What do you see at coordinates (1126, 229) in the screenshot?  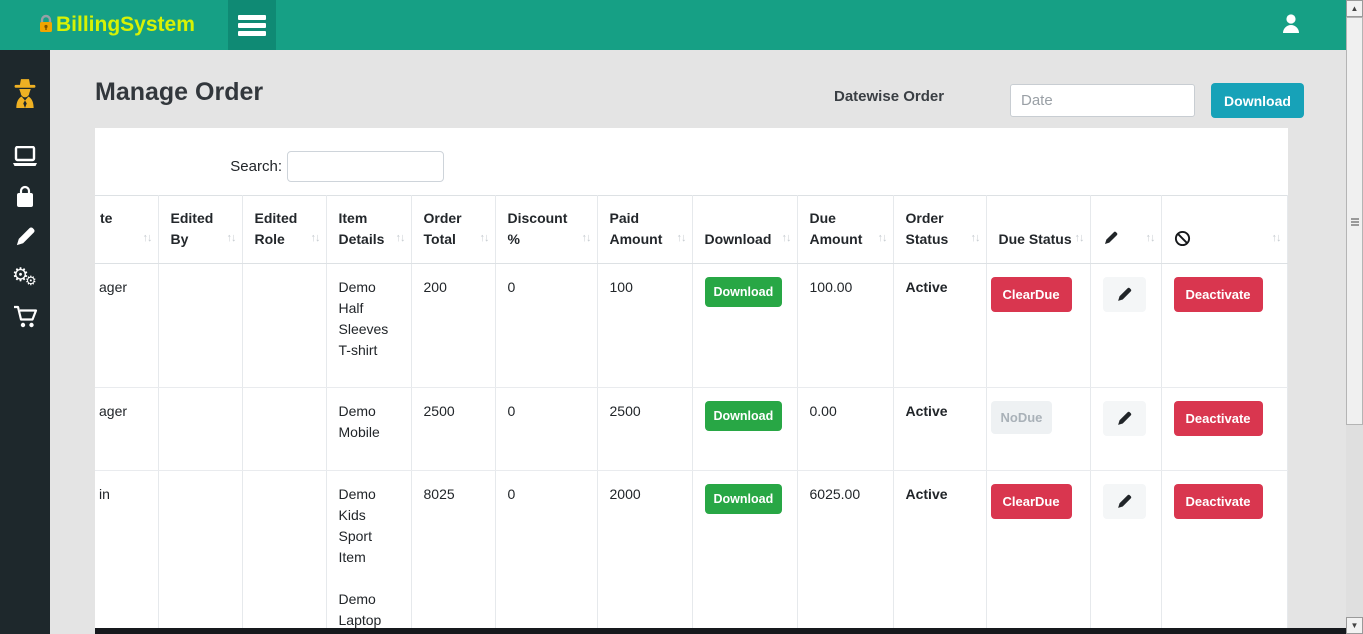 I see `column-header-edit: ↑↓` at bounding box center [1126, 229].